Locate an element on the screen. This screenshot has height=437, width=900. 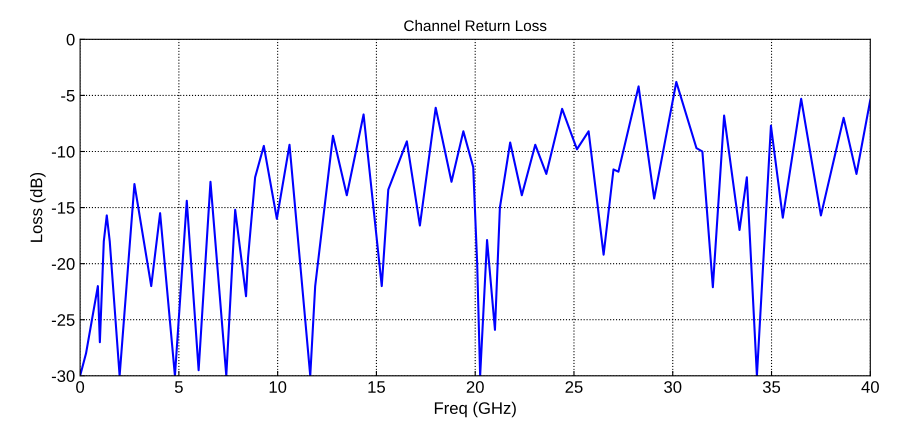
x-axis-title: Freq (GHz) is located at coordinates (475, 410).